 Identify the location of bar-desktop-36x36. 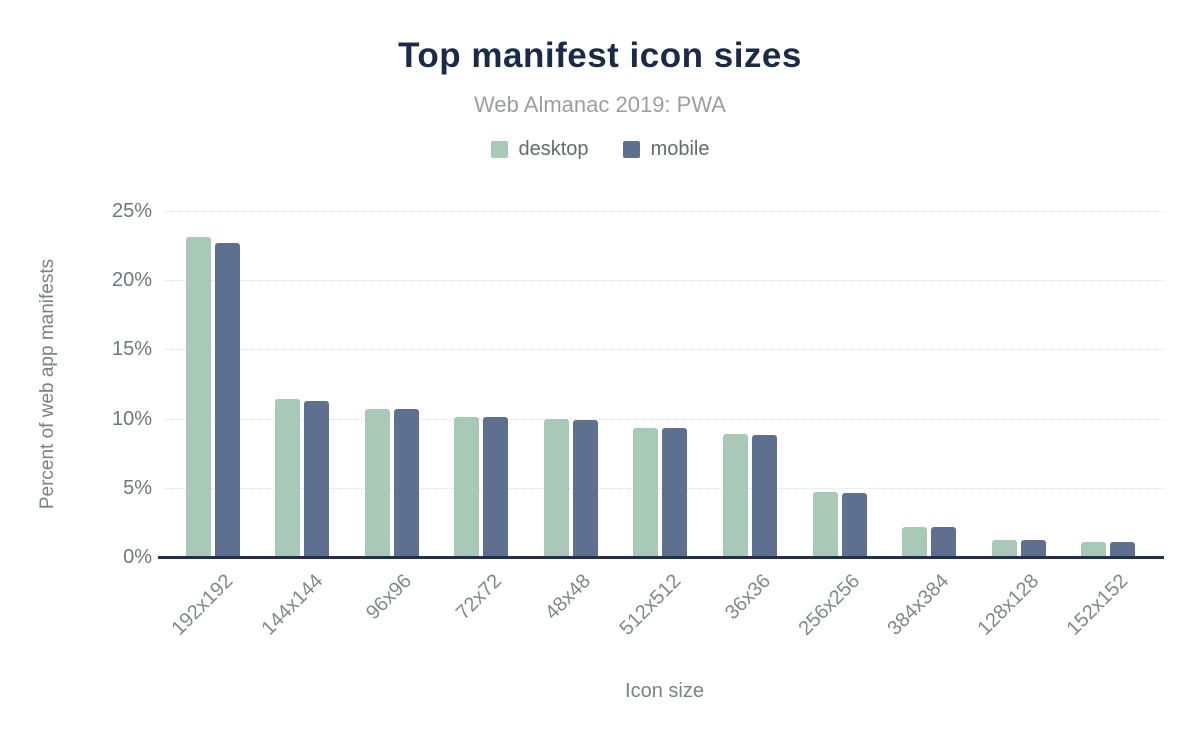
(736, 495).